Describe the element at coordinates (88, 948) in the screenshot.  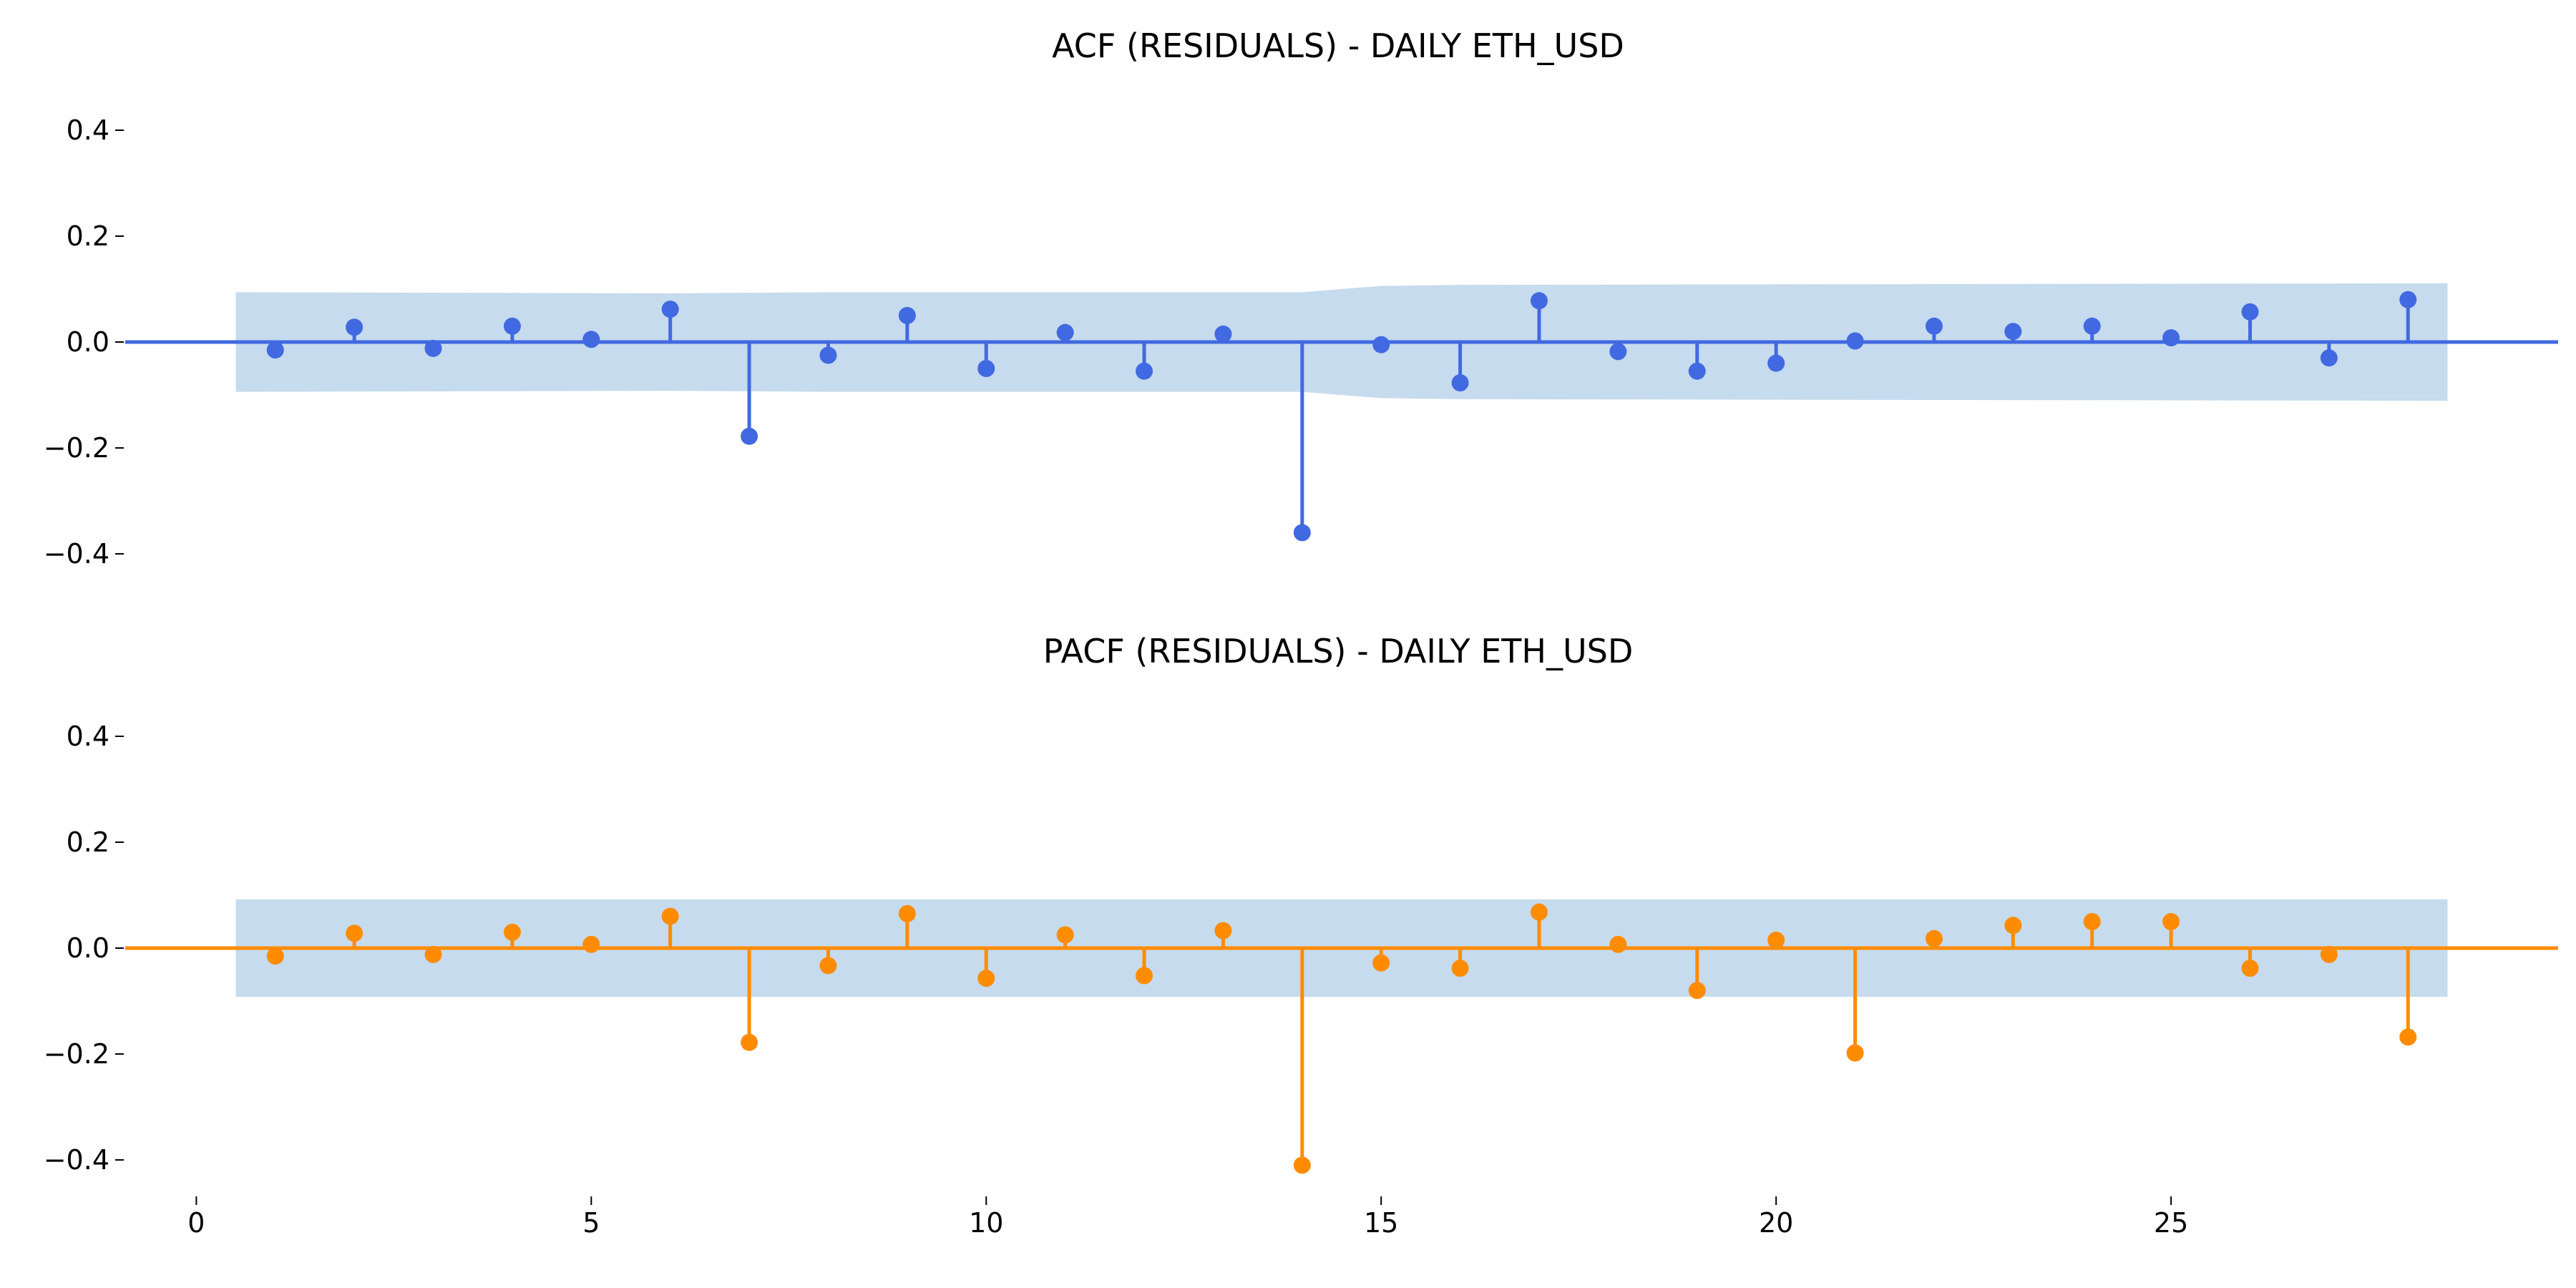
I see `pacf-y-tick-label: 0.0` at that location.